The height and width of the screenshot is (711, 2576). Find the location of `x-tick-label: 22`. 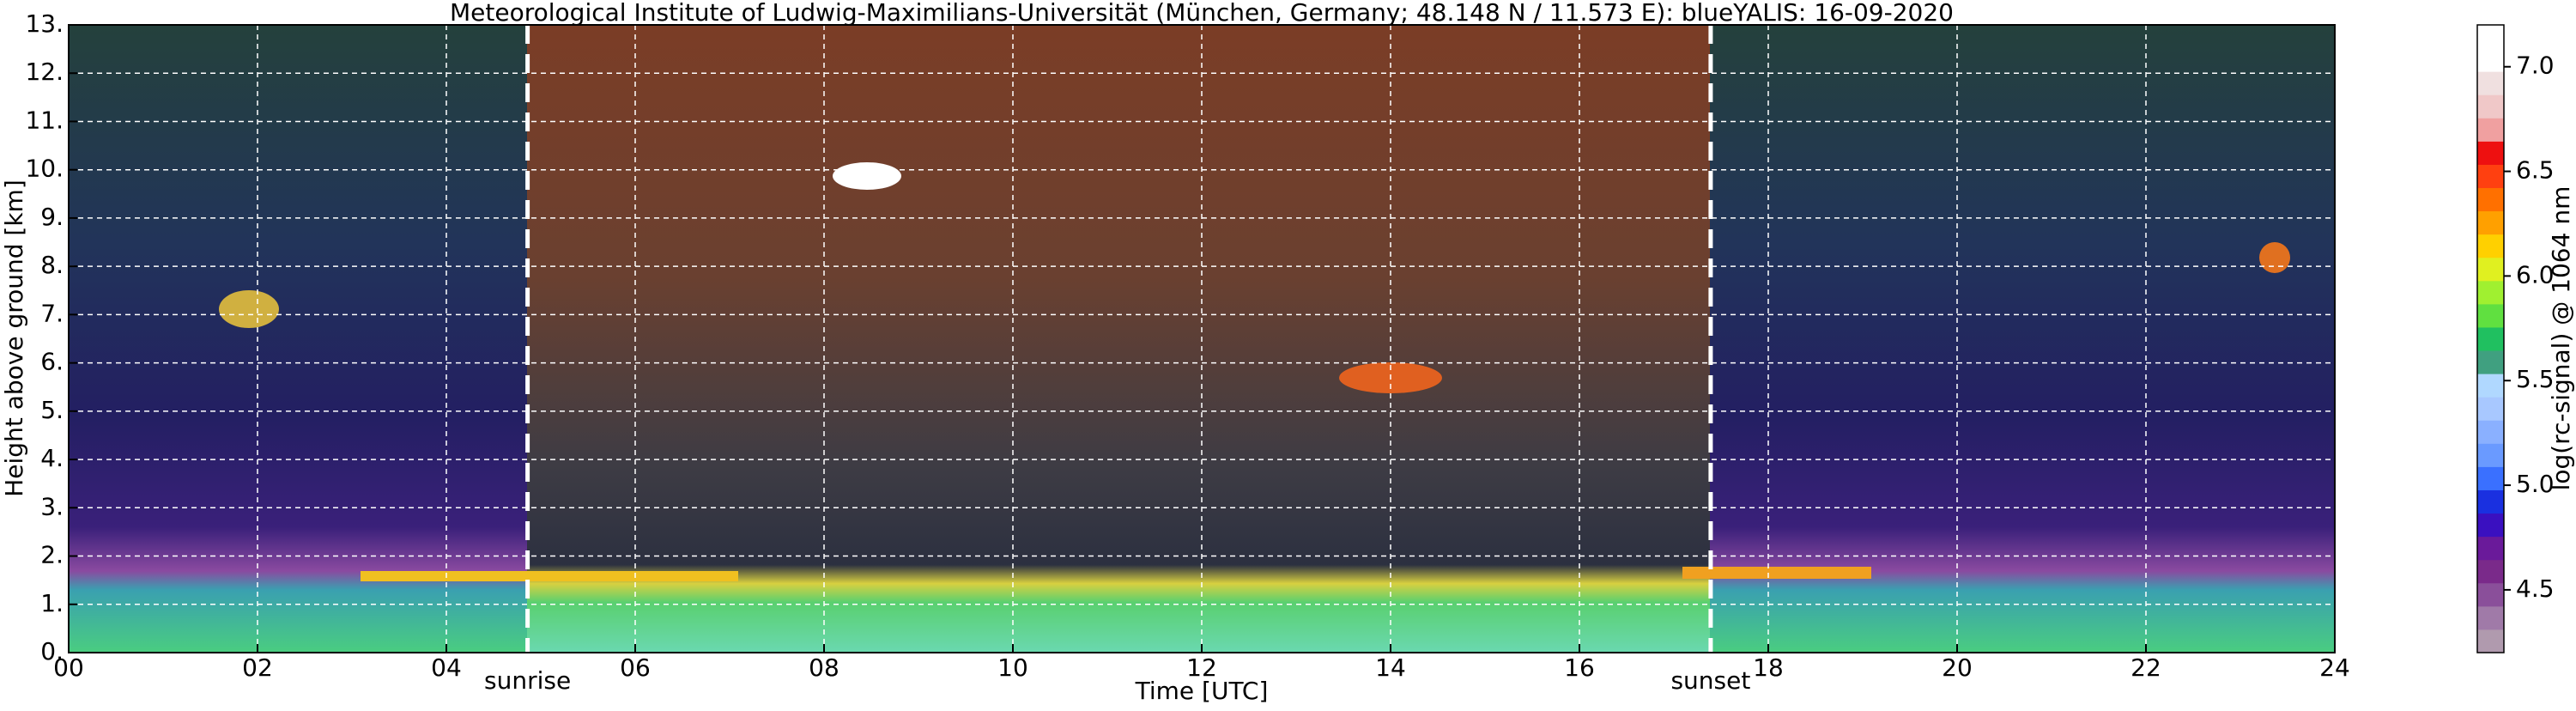

x-tick-label: 22 is located at coordinates (2146, 667).